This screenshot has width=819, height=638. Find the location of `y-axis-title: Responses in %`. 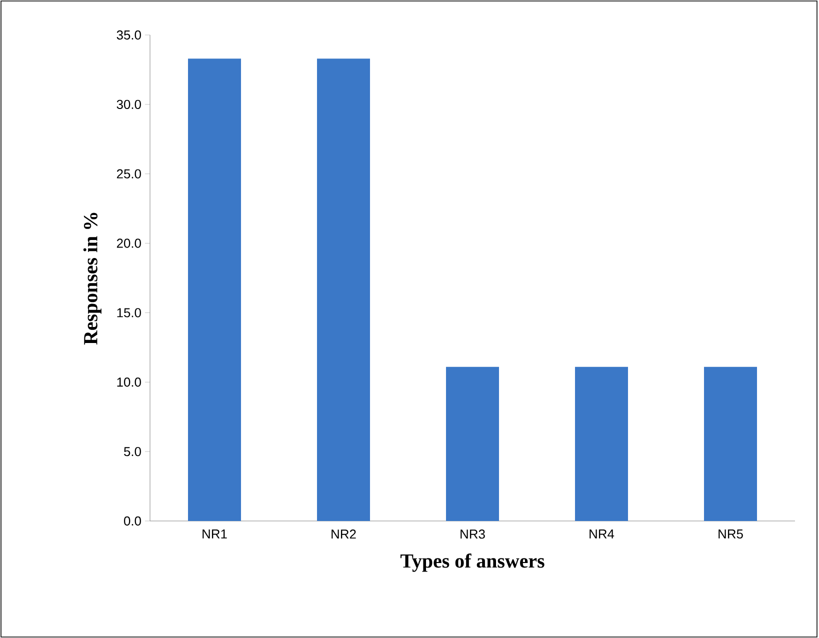

y-axis-title: Responses in % is located at coordinates (92, 278).